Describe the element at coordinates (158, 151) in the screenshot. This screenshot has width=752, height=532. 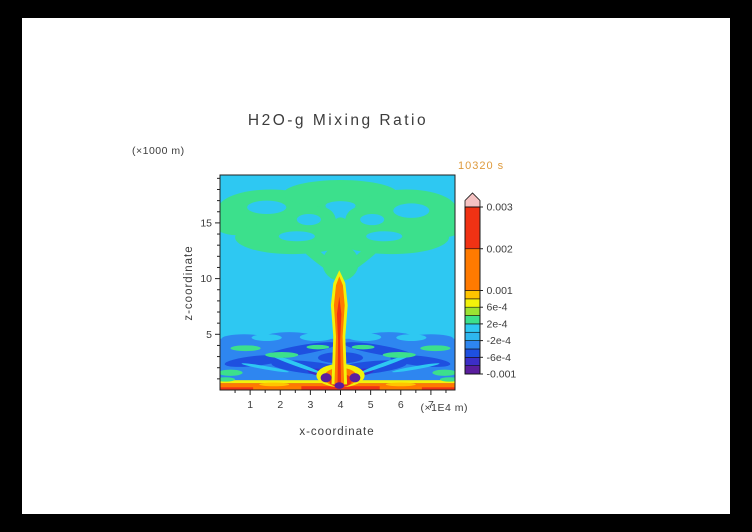
I see `z-axis-unit-label: (×1000 m)` at that location.